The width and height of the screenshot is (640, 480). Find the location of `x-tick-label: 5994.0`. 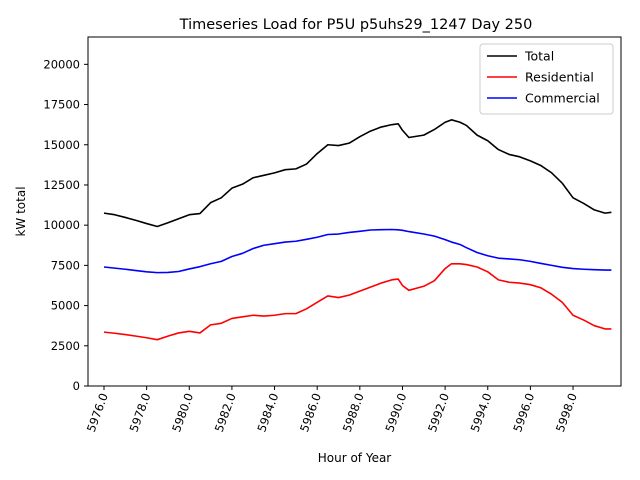

x-tick-label: 5994.0 is located at coordinates (481, 412).